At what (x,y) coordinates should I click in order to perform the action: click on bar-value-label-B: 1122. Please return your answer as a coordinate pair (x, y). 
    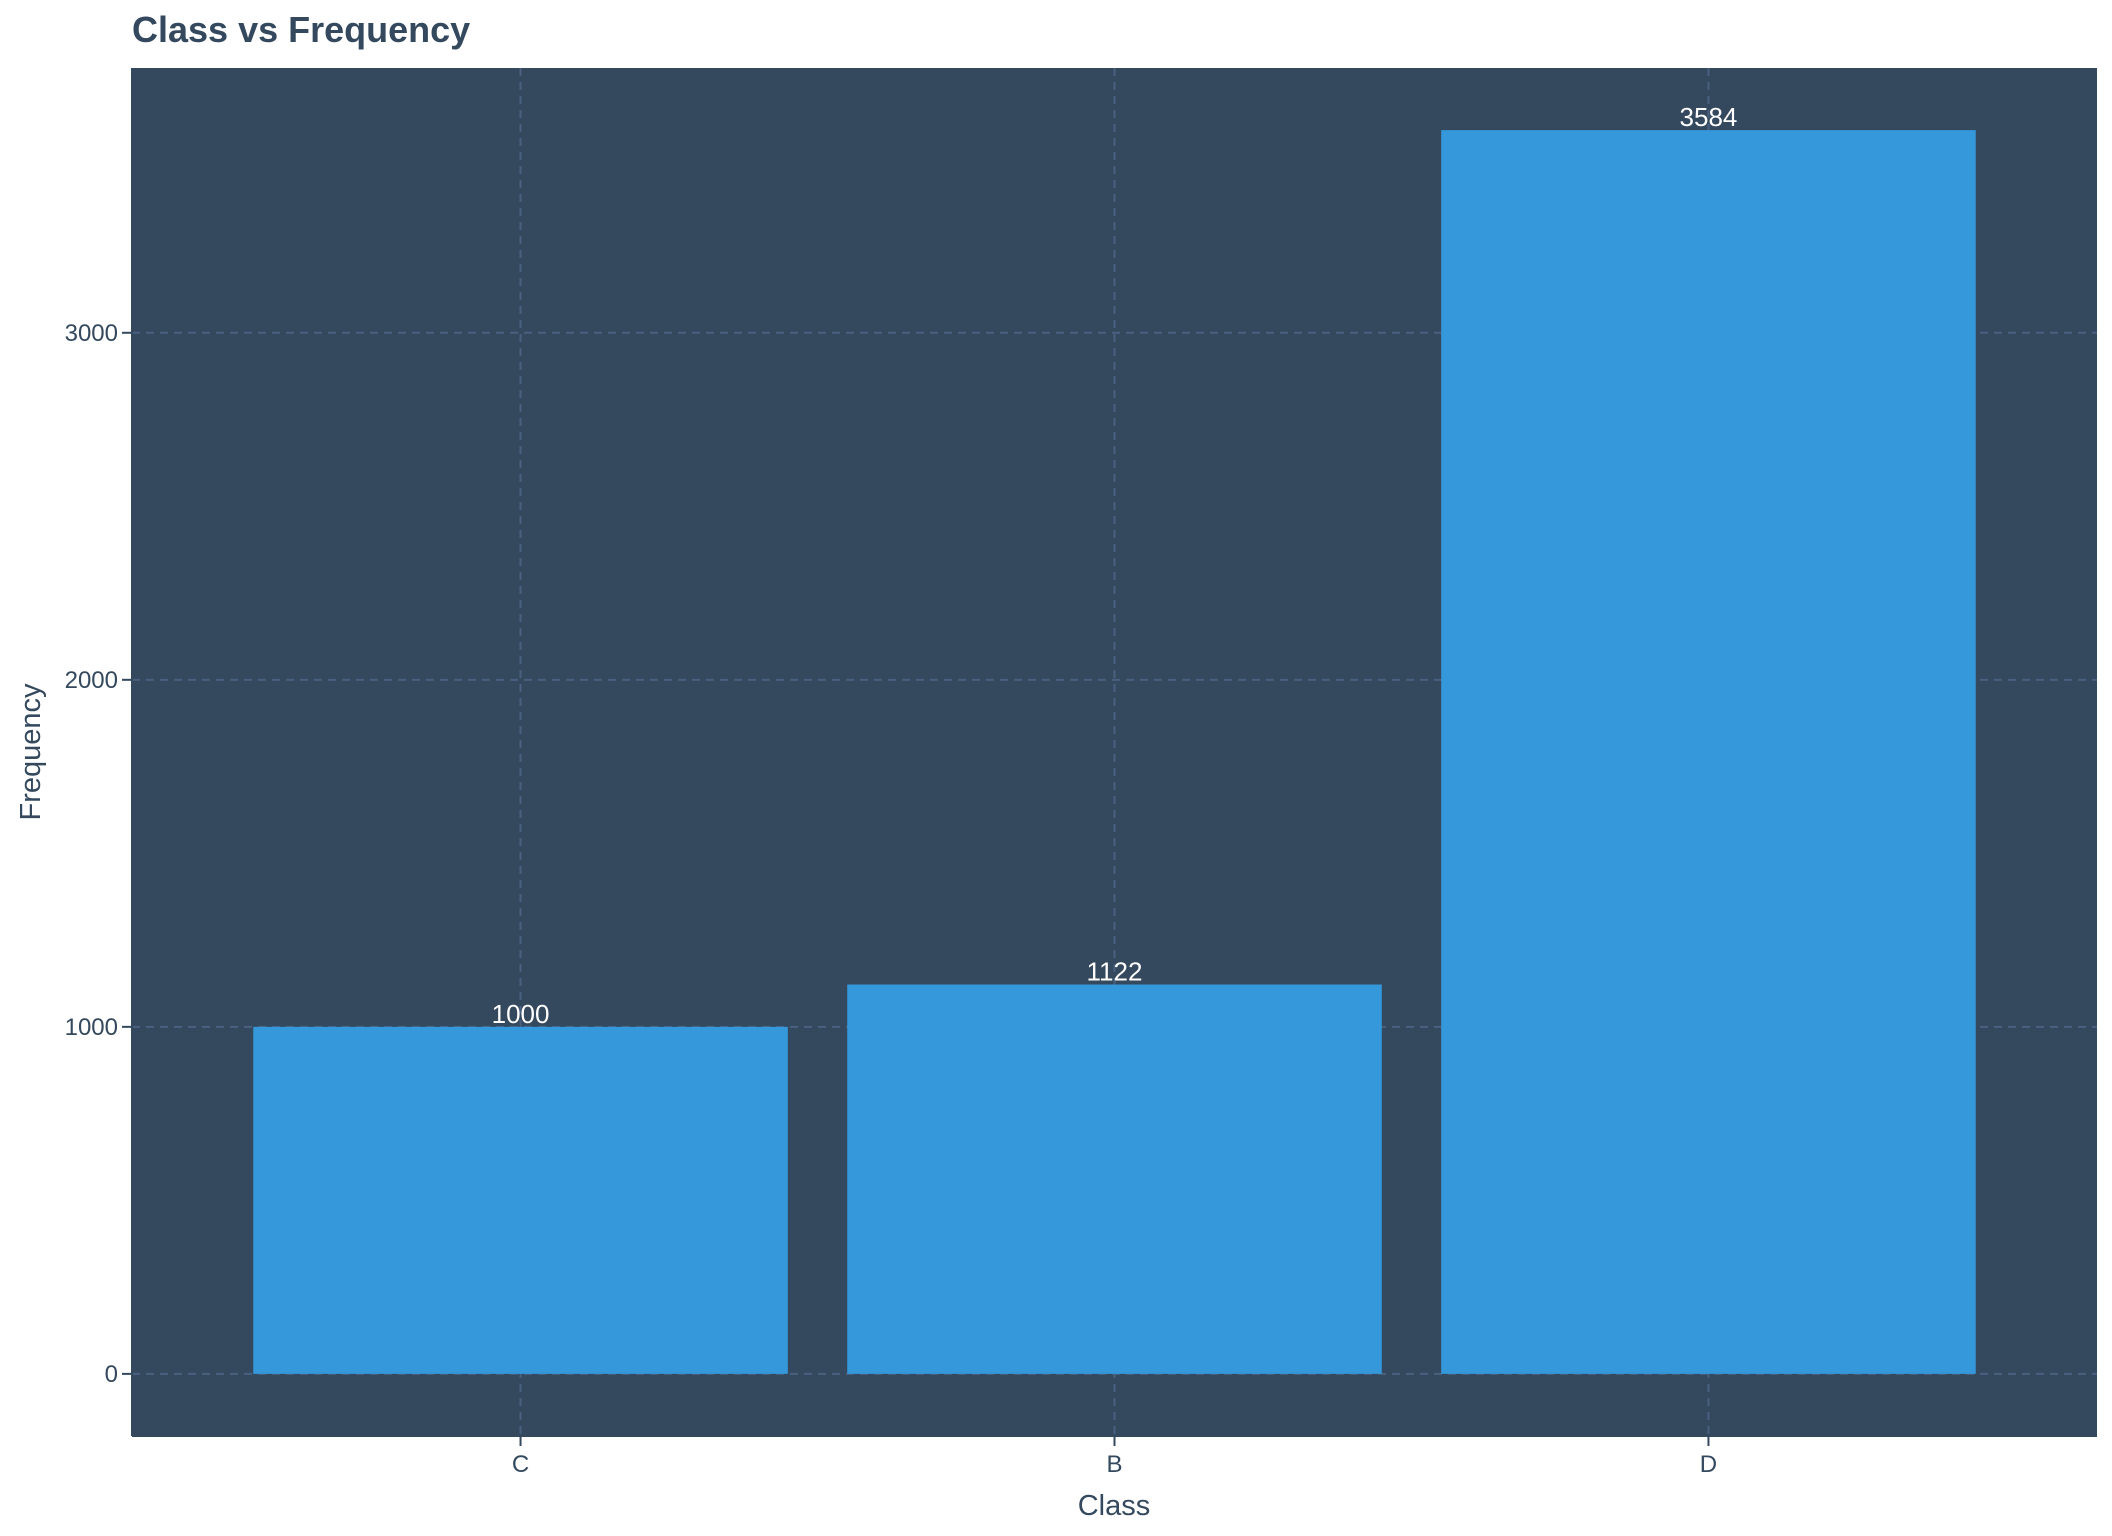
    Looking at the image, I should click on (1115, 972).